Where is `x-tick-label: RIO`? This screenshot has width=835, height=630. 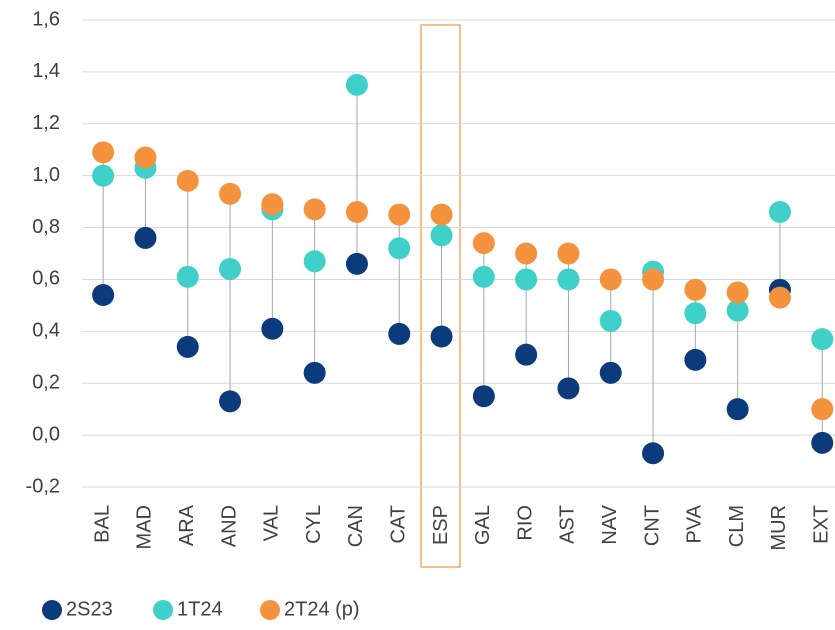 x-tick-label: RIO is located at coordinates (525, 523).